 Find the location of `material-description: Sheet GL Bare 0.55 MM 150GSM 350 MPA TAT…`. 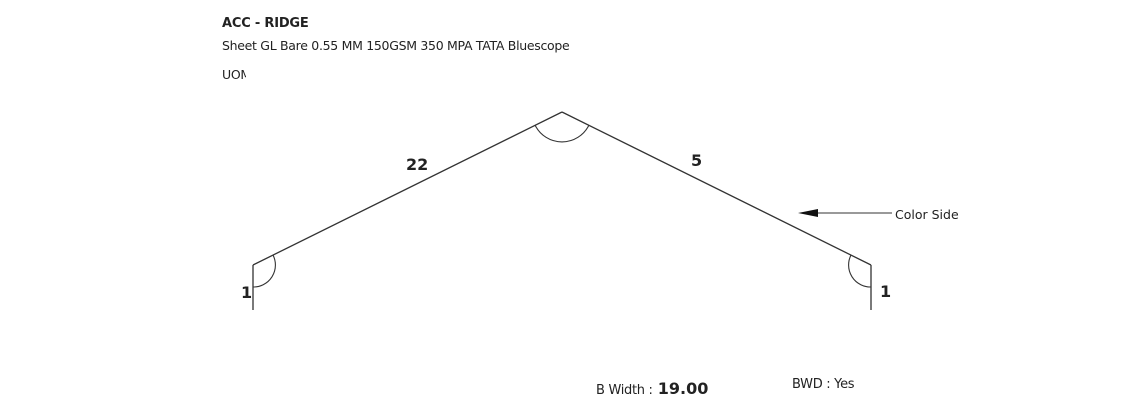

material-description: Sheet GL Bare 0.55 MM 150GSM 350 MPA TAT… is located at coordinates (396, 45).